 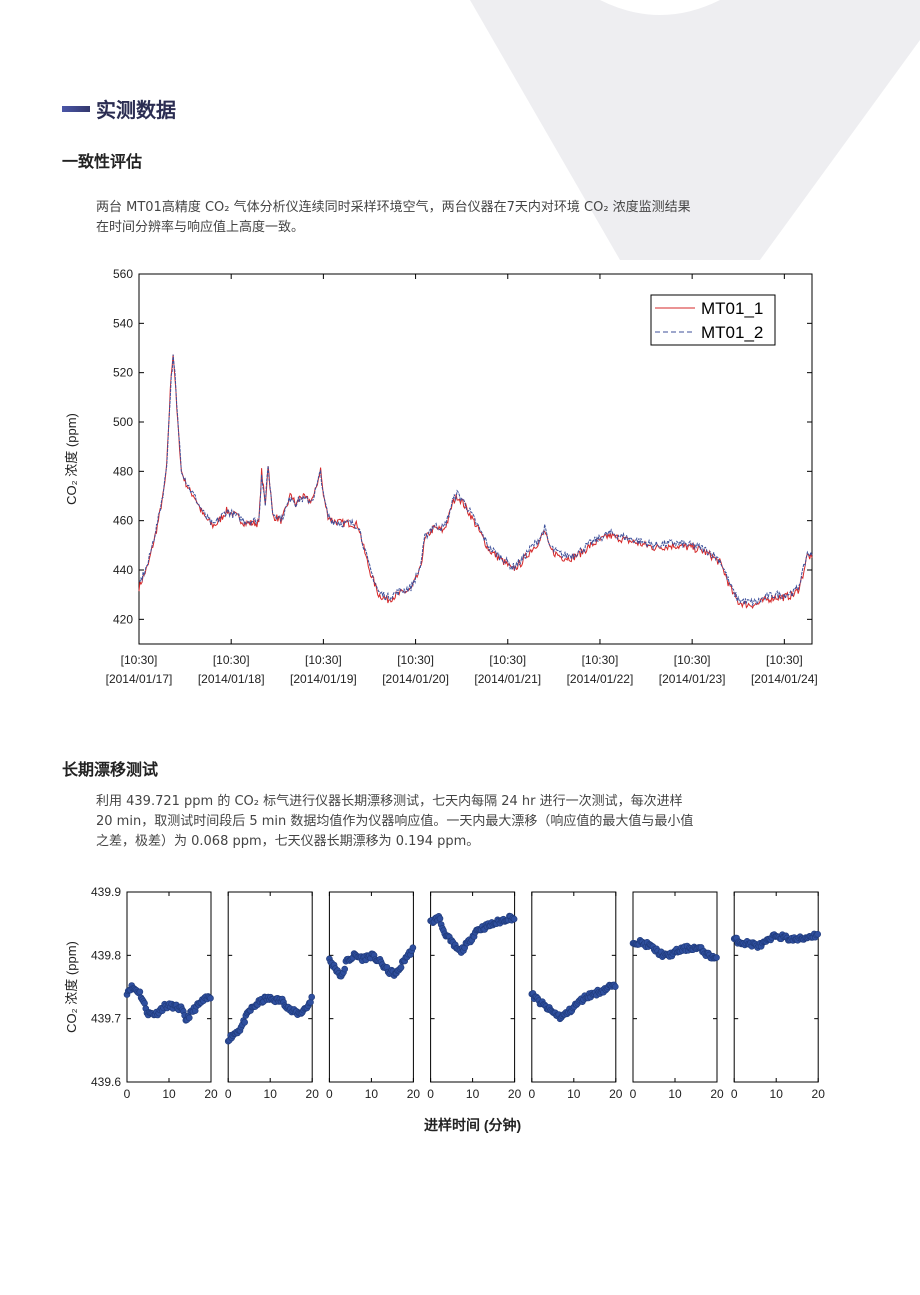 What do you see at coordinates (600, 679) in the screenshot?
I see `x-tick-date: [2014/01/22]` at bounding box center [600, 679].